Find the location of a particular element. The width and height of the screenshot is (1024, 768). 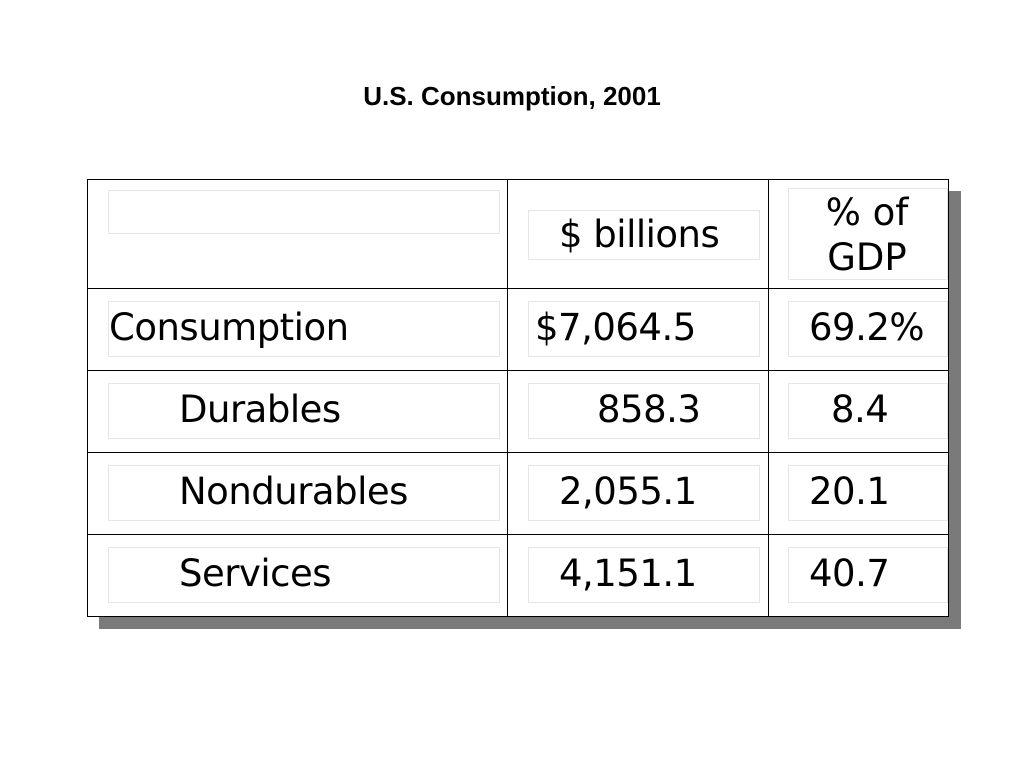

header-label-cell is located at coordinates (304, 212).